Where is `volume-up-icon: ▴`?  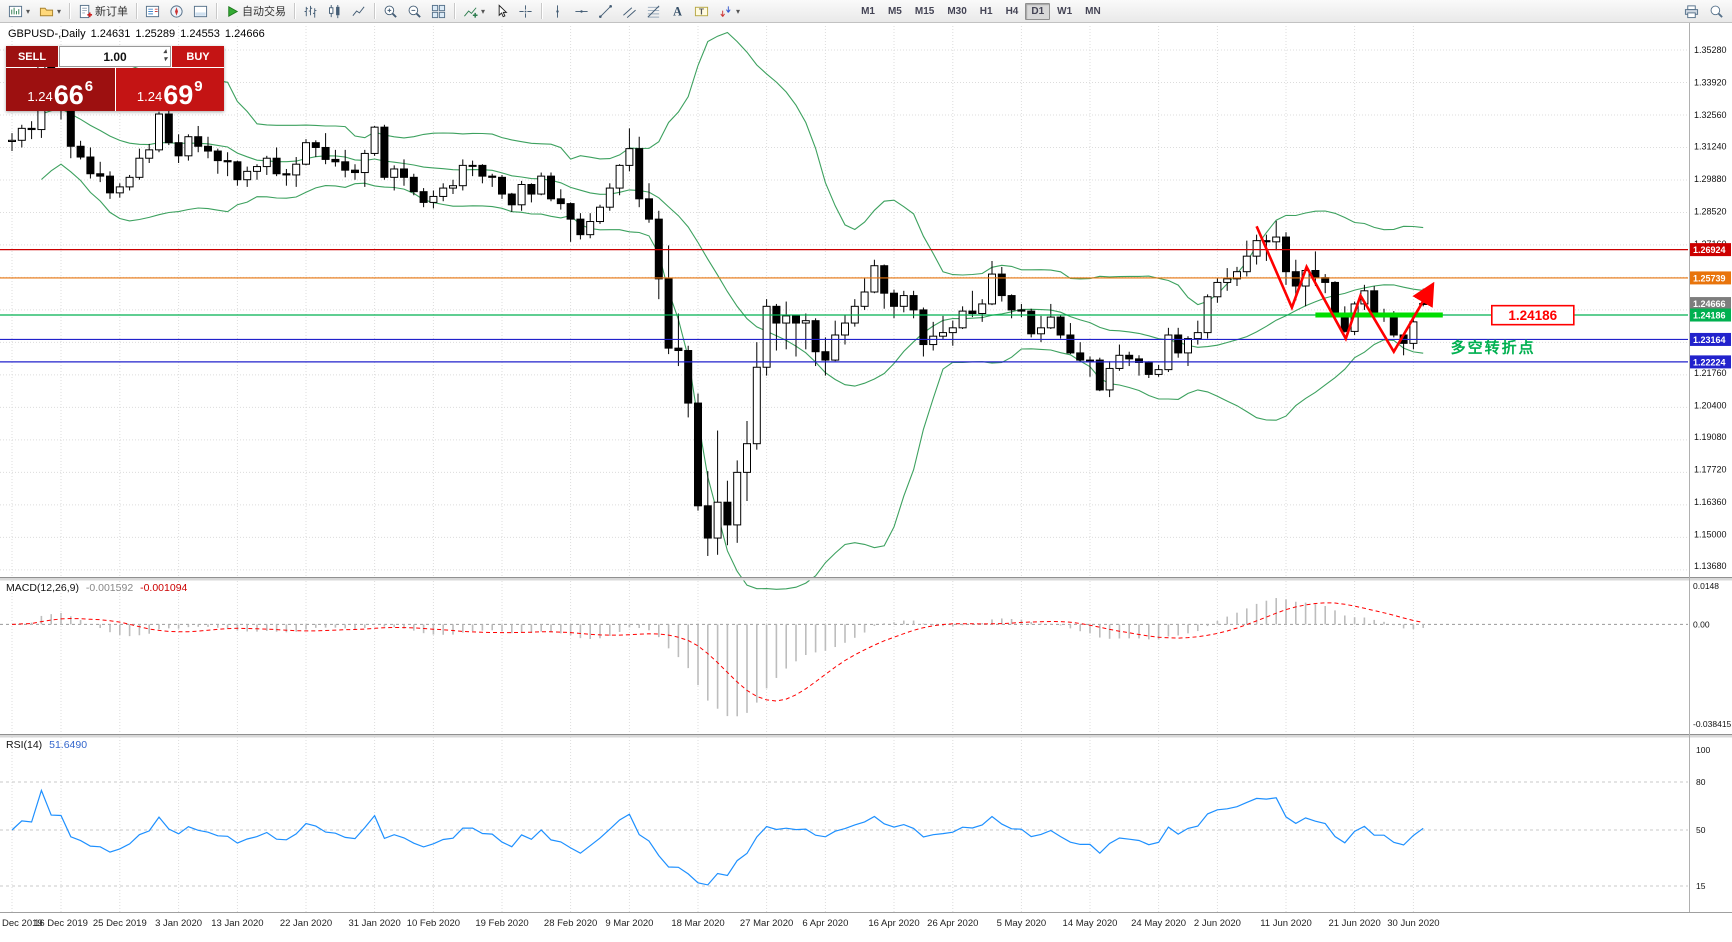
volume-up-icon: ▴ is located at coordinates (165, 51).